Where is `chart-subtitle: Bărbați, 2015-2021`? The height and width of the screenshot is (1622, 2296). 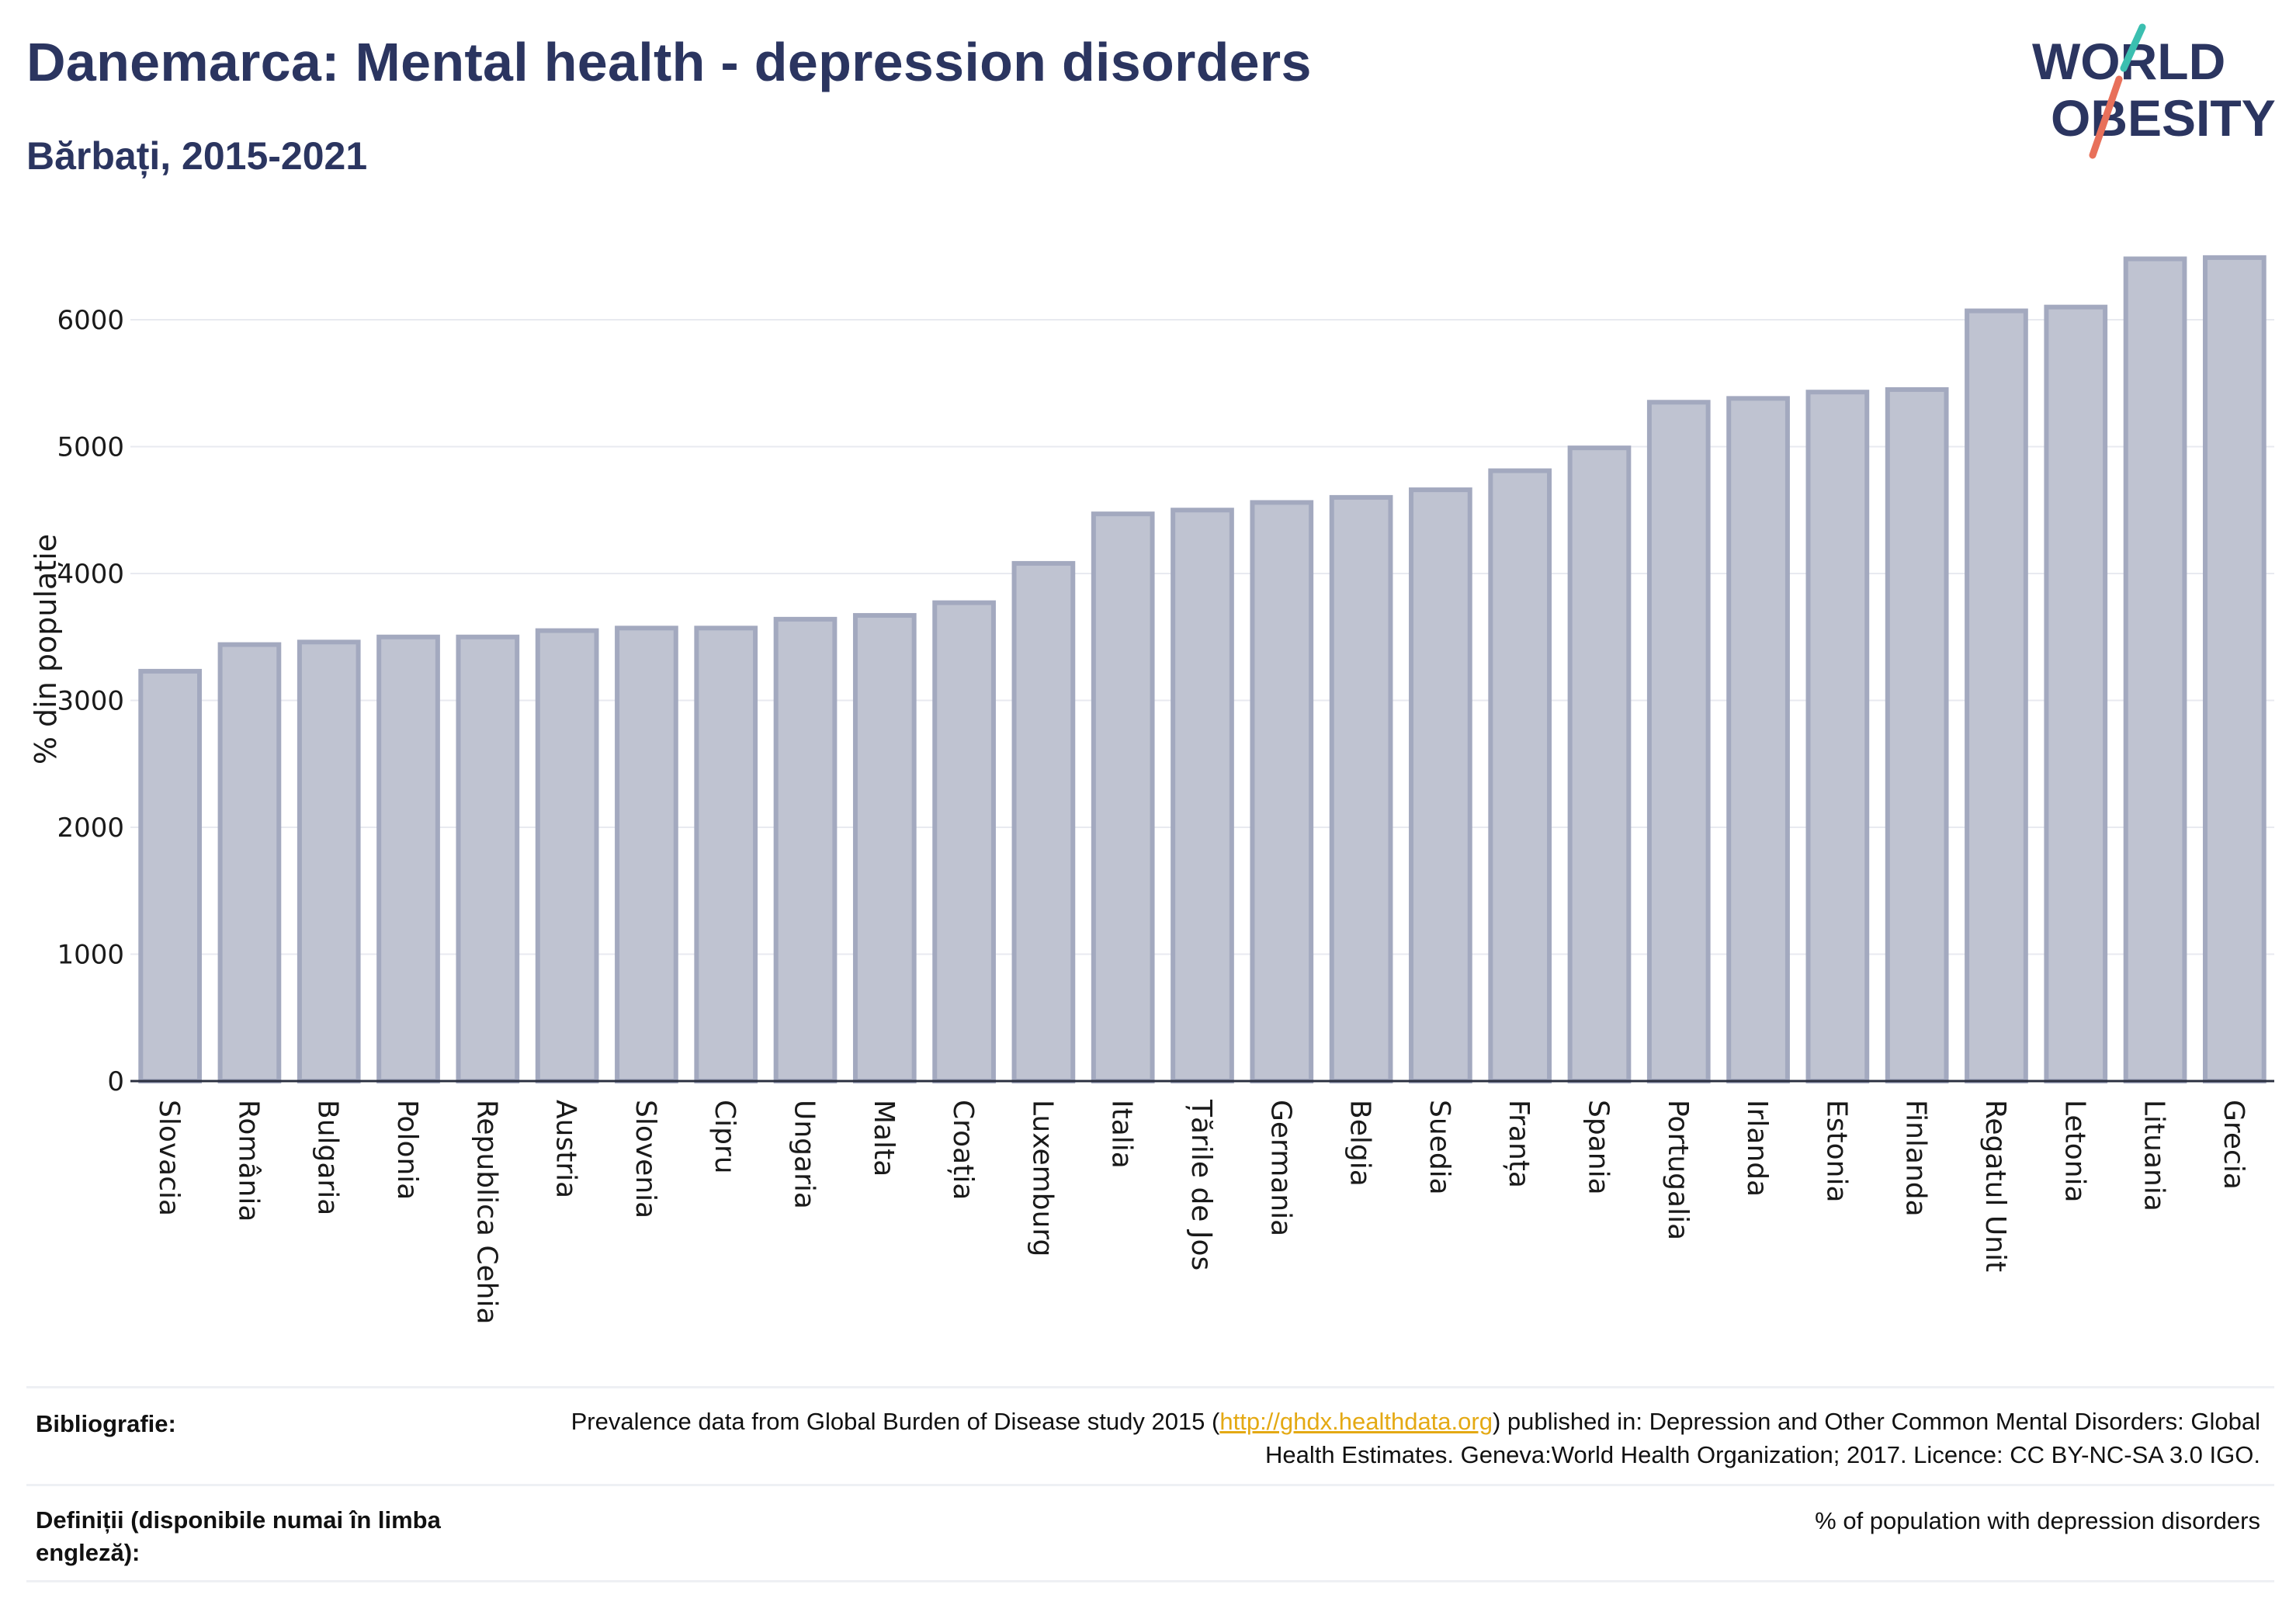
chart-subtitle: Bărbați, 2015-2021 is located at coordinates (197, 156).